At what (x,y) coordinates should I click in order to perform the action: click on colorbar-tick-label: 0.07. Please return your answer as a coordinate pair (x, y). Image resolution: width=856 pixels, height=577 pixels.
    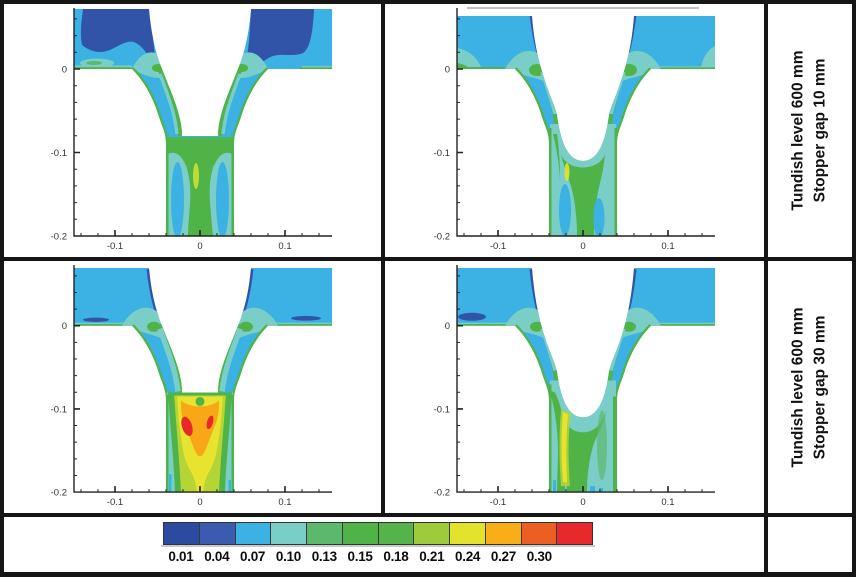
    Looking at the image, I should click on (253, 556).